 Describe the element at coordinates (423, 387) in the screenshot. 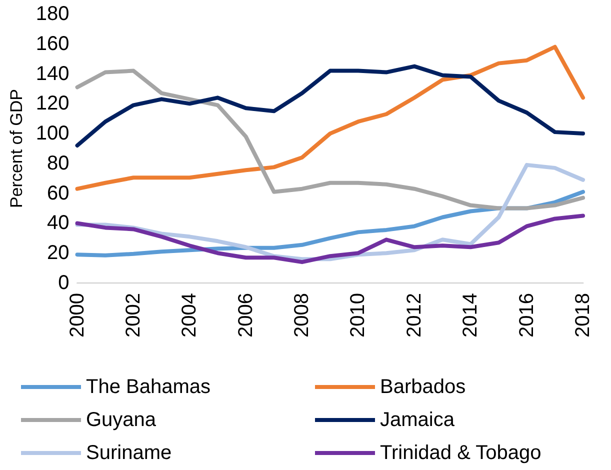

I see `legend-label: Barbados` at that location.